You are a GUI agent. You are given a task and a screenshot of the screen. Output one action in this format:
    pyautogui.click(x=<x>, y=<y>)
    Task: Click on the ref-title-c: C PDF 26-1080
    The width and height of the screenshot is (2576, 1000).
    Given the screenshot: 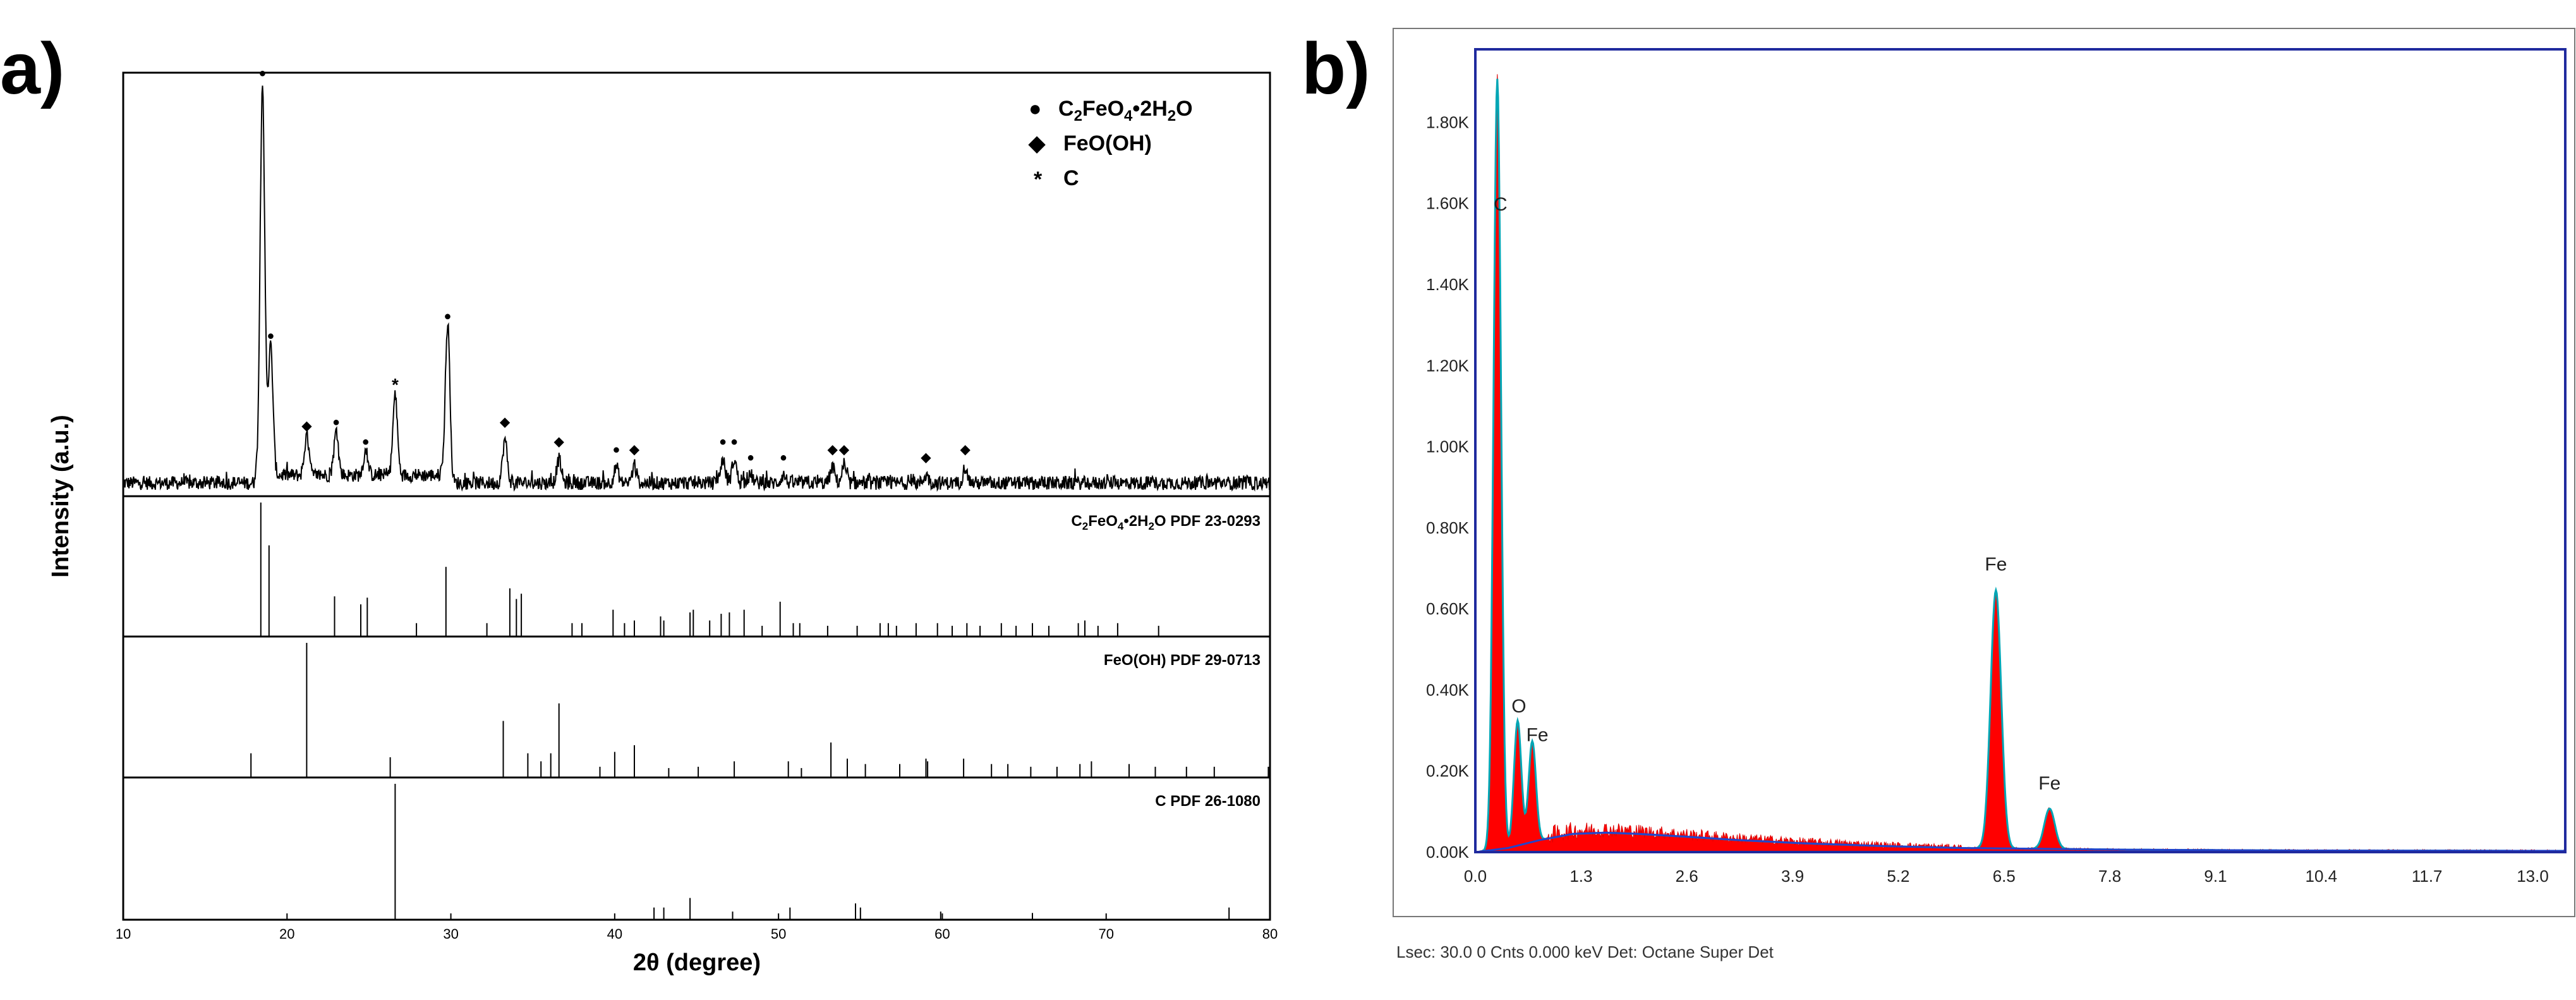 What is the action you would take?
    pyautogui.click(x=1208, y=801)
    